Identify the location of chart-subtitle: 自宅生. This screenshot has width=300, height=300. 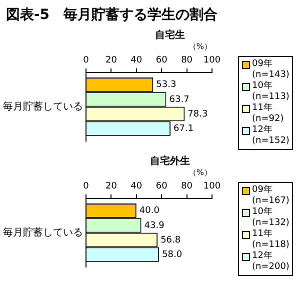
(170, 35).